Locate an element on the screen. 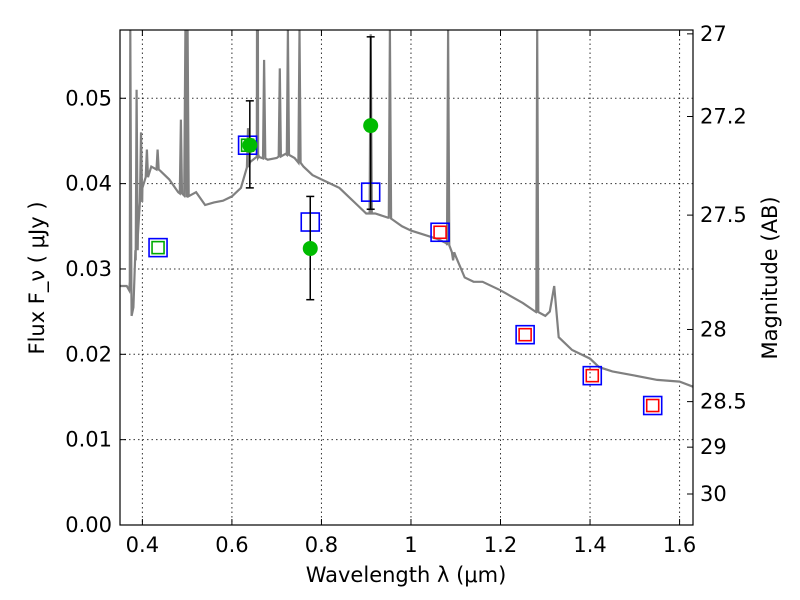 This screenshot has height=600, width=800. right-tick-label: 27 is located at coordinates (713, 34).